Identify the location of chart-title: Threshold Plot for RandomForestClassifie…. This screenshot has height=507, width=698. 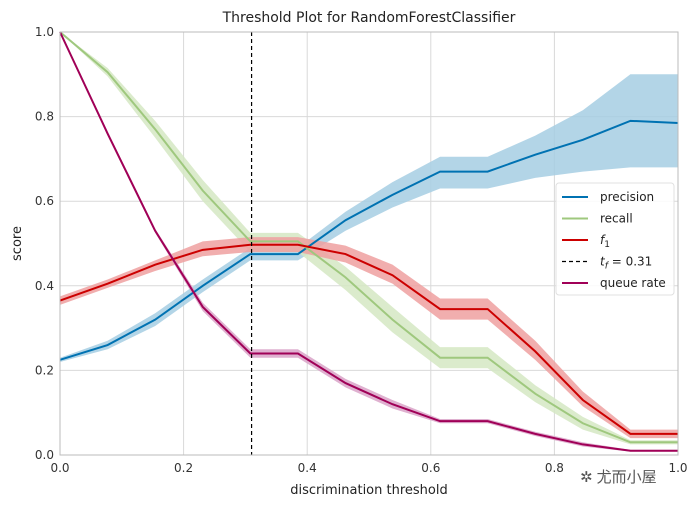
(369, 18).